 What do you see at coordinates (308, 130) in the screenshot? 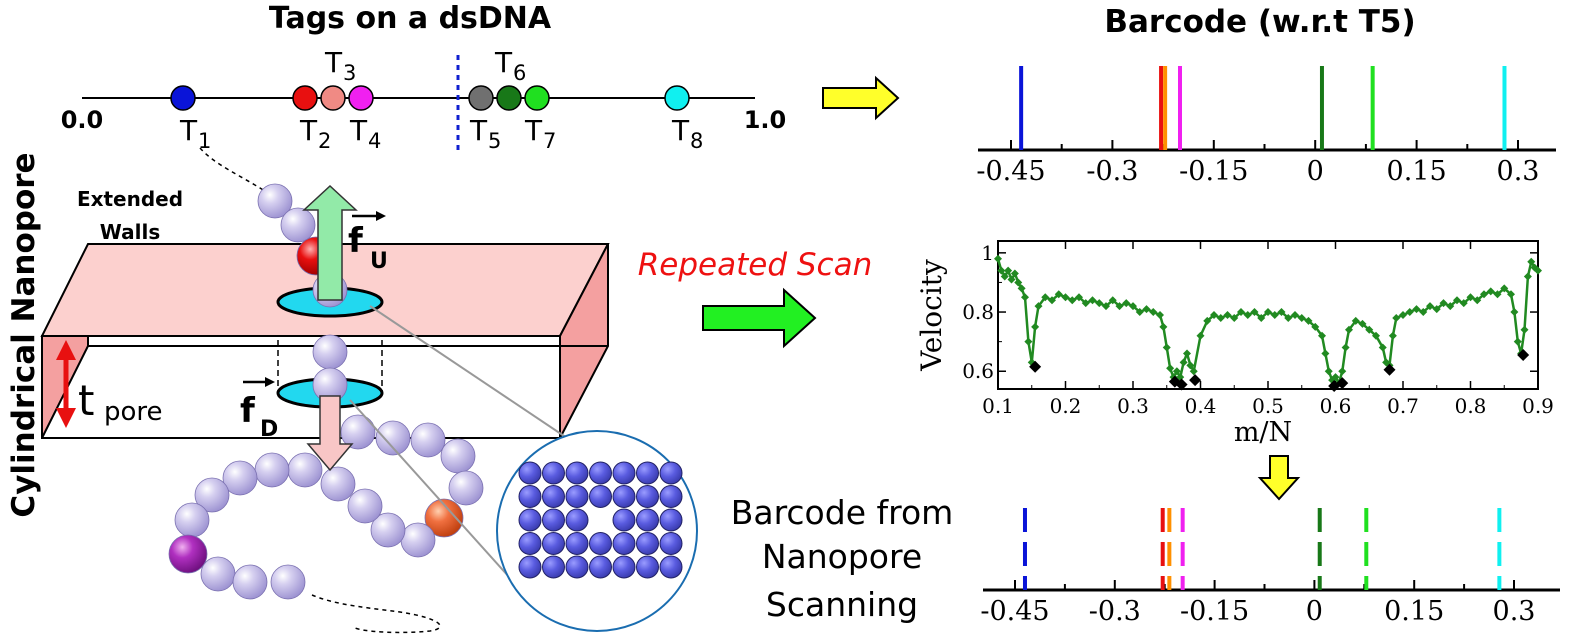
I see `tag-label-2: T` at bounding box center [308, 130].